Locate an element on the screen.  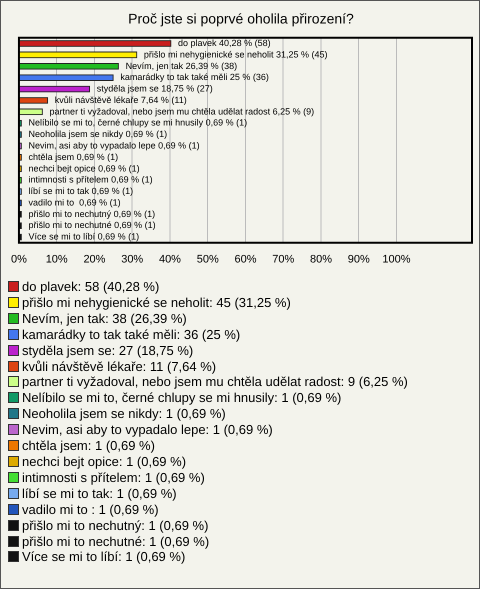
x-tick-label: 0% is located at coordinates (19, 259).